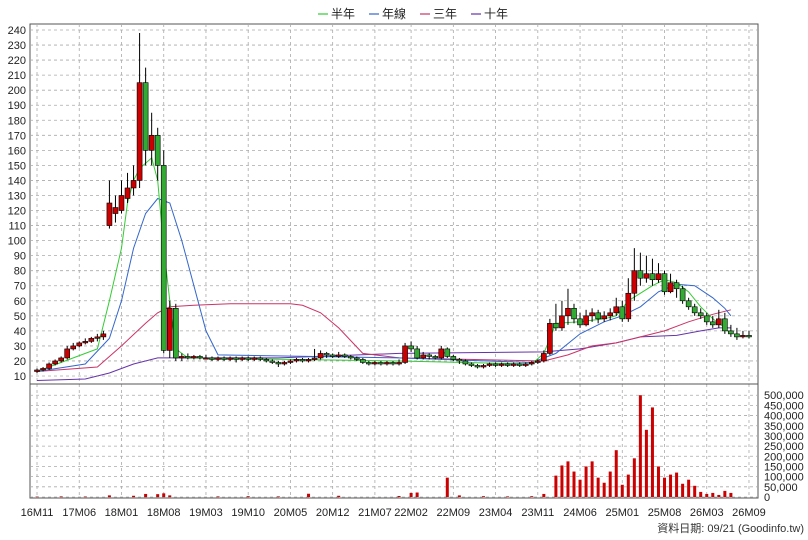  Describe the element at coordinates (17, 136) in the screenshot. I see `price-tick-label: 170` at that location.